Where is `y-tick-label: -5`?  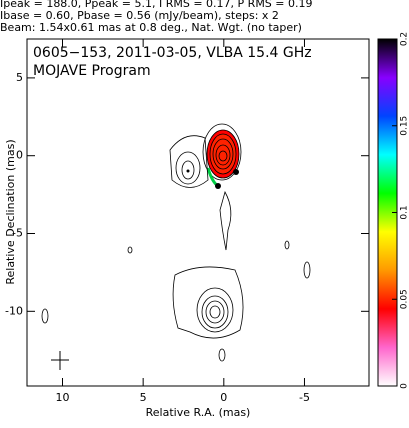 y-tick-label: -5 is located at coordinates (17, 233).